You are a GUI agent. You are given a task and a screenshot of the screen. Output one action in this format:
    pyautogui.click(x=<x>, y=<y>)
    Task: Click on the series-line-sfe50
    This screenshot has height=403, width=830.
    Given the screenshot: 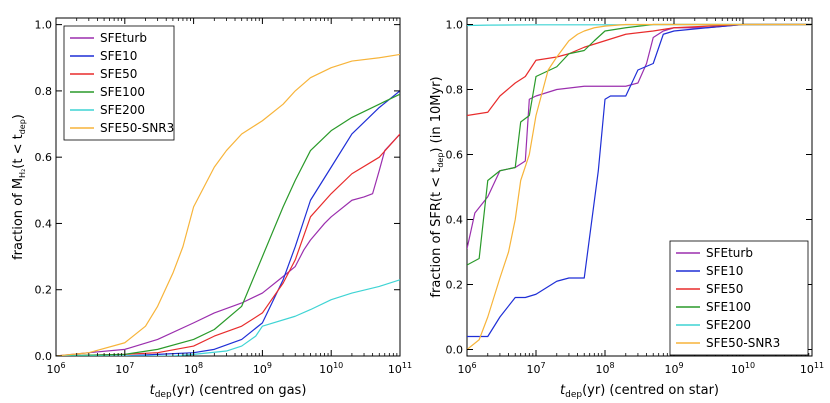 What is the action you would take?
    pyautogui.click(x=639, y=70)
    